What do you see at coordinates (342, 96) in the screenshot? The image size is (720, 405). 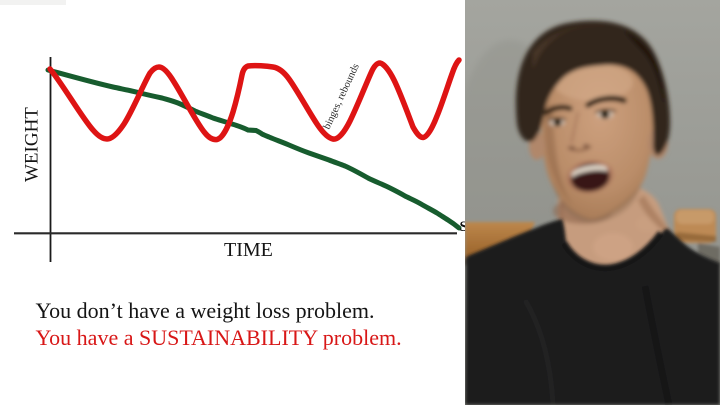 I see `svg-text: binges, rebounds` at bounding box center [342, 96].